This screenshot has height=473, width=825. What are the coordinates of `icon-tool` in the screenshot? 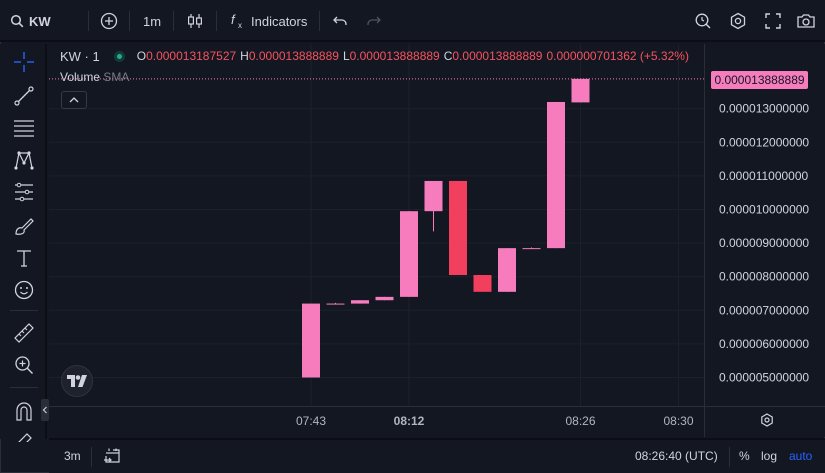 It's located at (24, 290).